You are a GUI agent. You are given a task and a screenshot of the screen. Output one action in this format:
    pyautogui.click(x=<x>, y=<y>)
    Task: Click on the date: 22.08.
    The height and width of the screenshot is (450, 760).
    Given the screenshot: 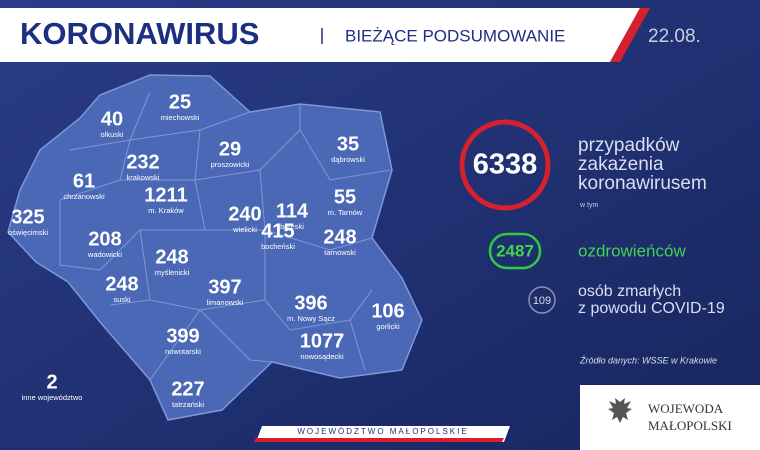 What is the action you would take?
    pyautogui.click(x=674, y=36)
    